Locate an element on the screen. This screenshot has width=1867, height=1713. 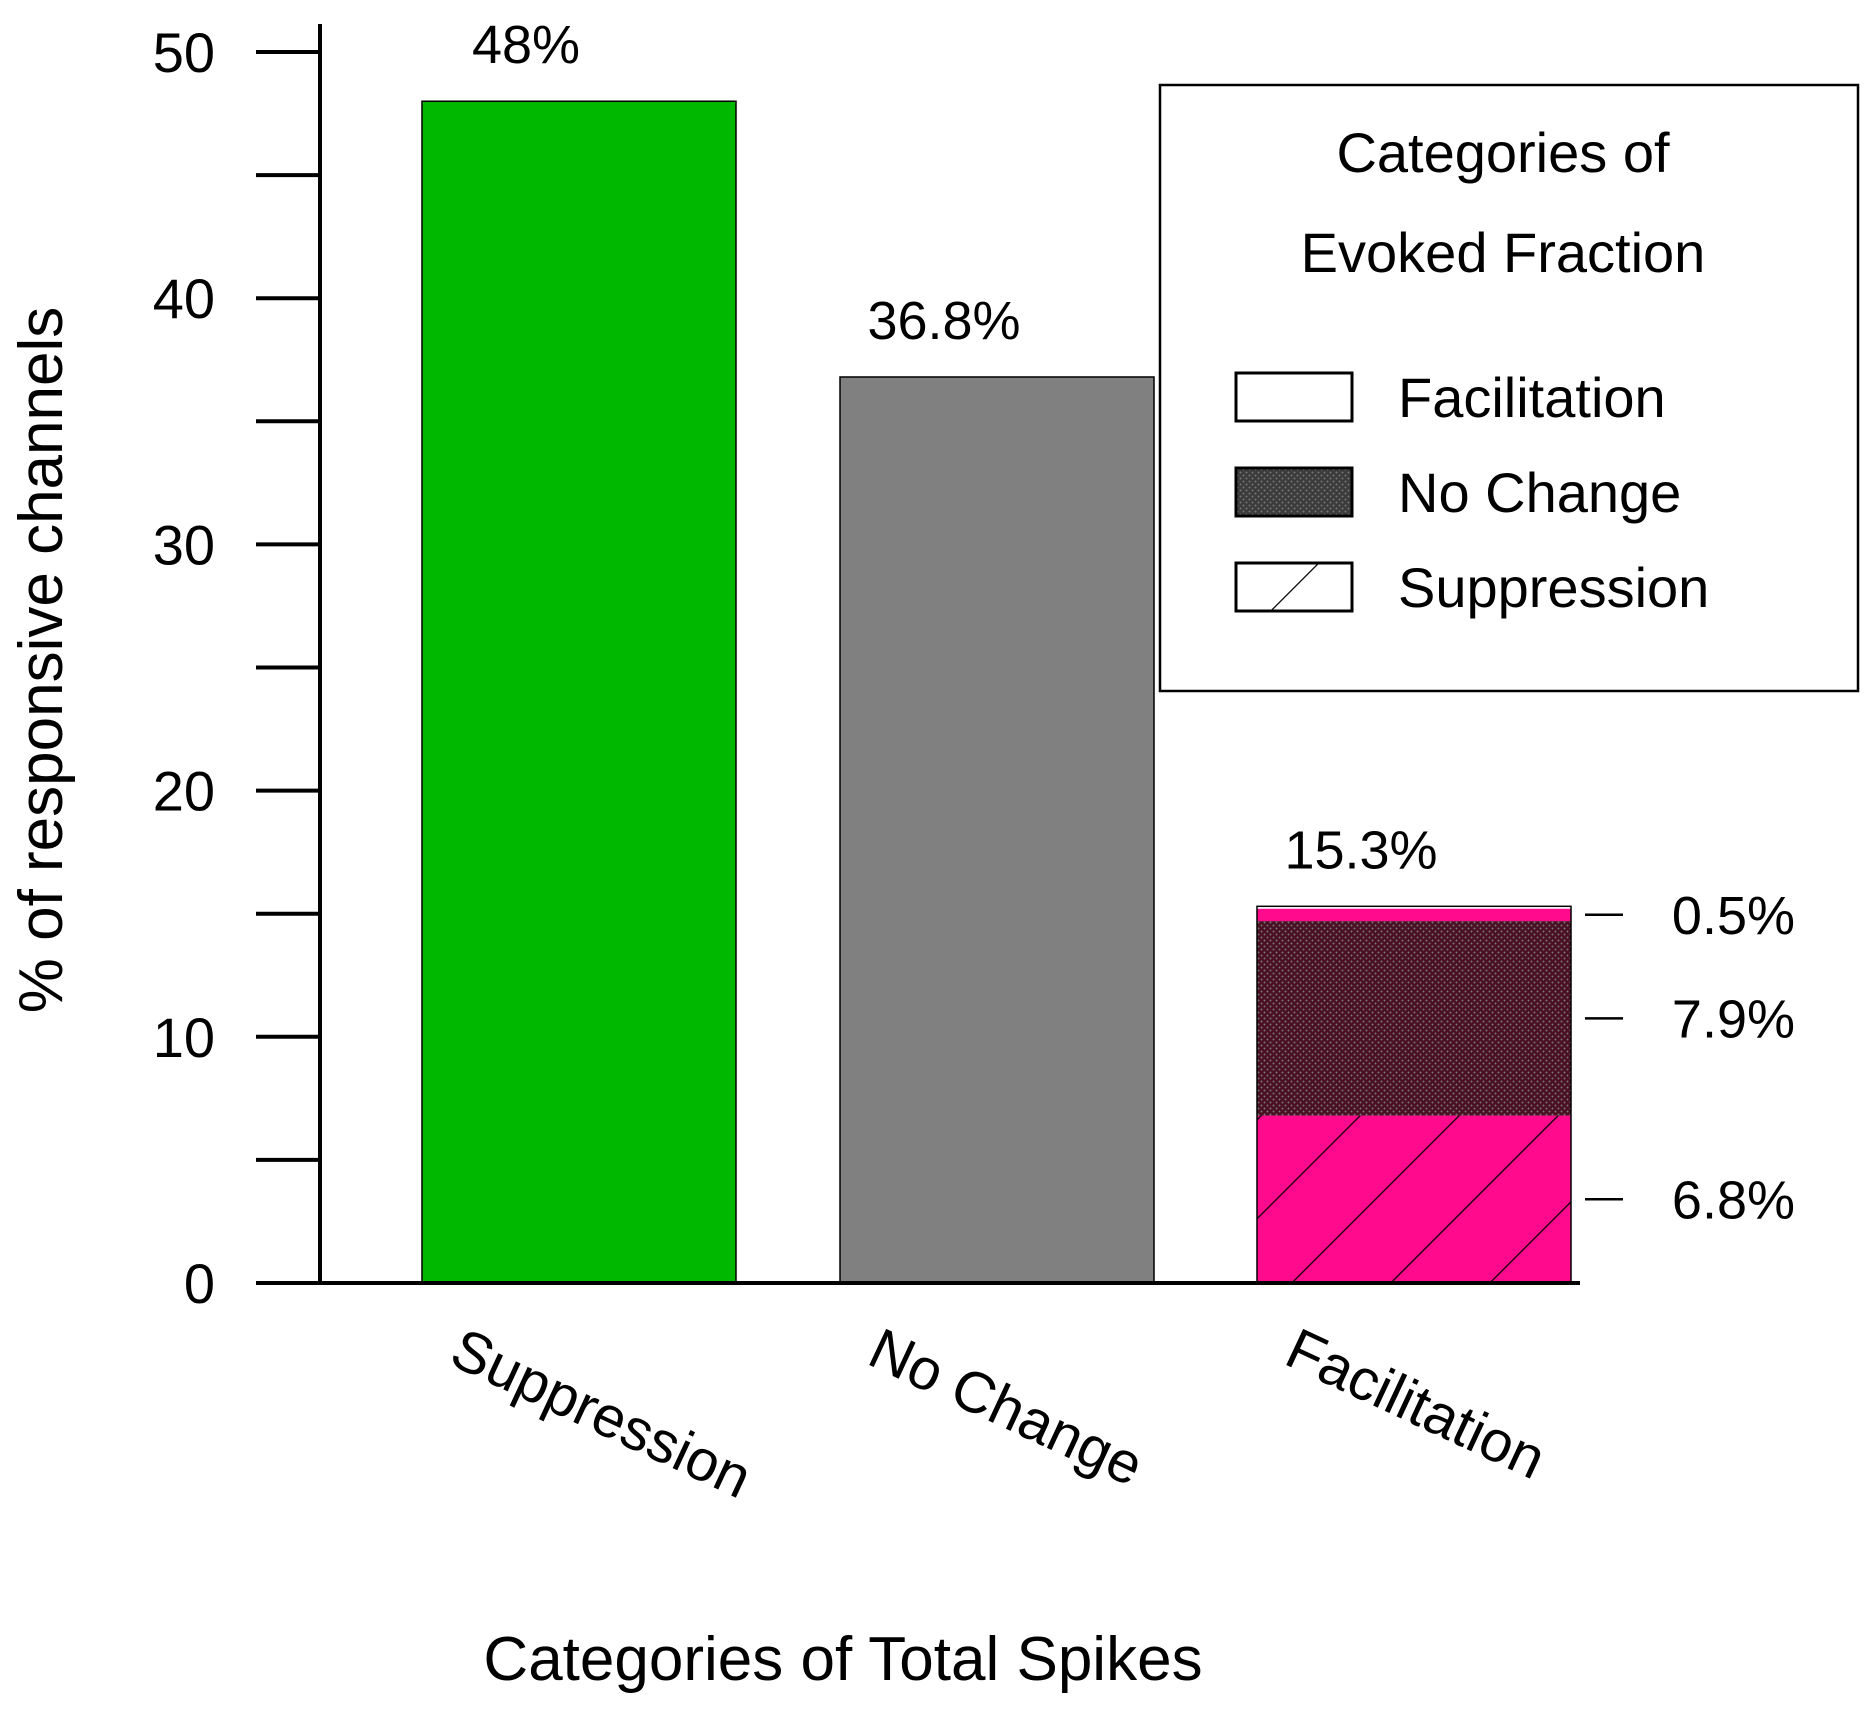
category-label: Suppression is located at coordinates (602, 1413).